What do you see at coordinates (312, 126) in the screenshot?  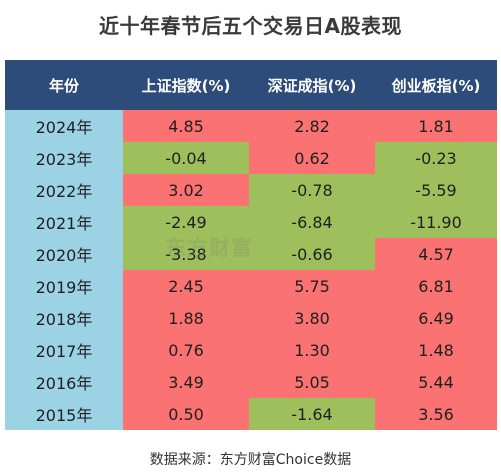 I see `shenzhen-value-cell: 2.82` at bounding box center [312, 126].